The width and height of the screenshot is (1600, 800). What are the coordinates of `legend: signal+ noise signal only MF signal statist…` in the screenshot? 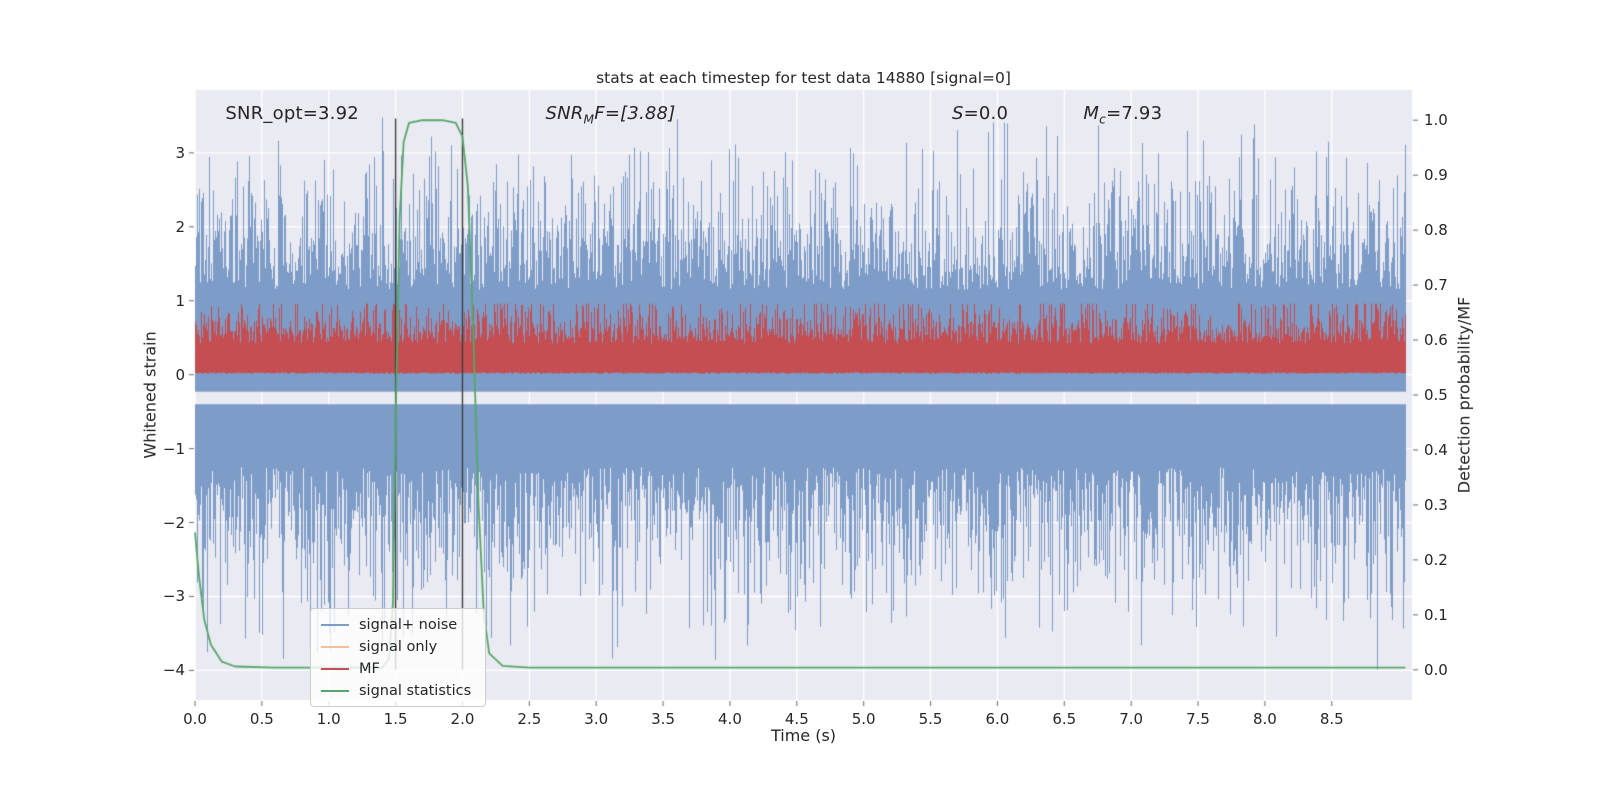 It's located at (398, 657).